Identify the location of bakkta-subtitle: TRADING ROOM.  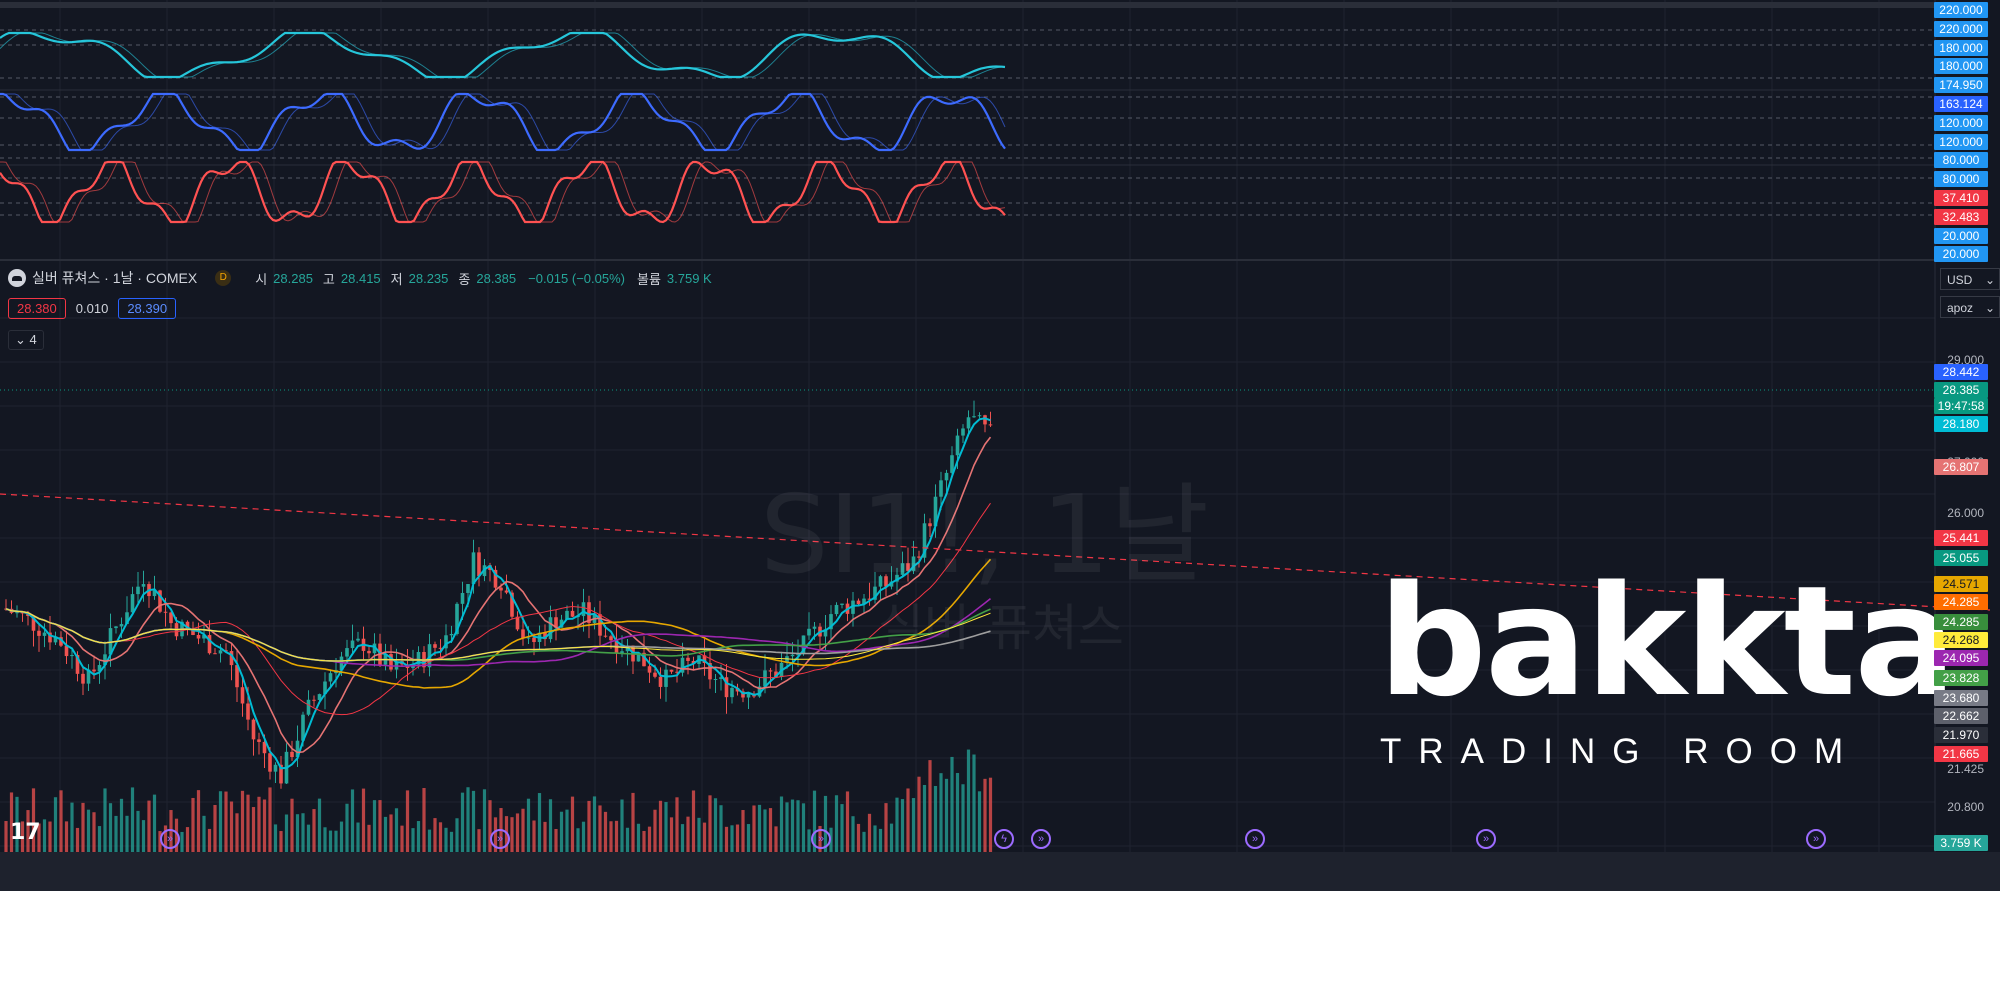
(1620, 751).